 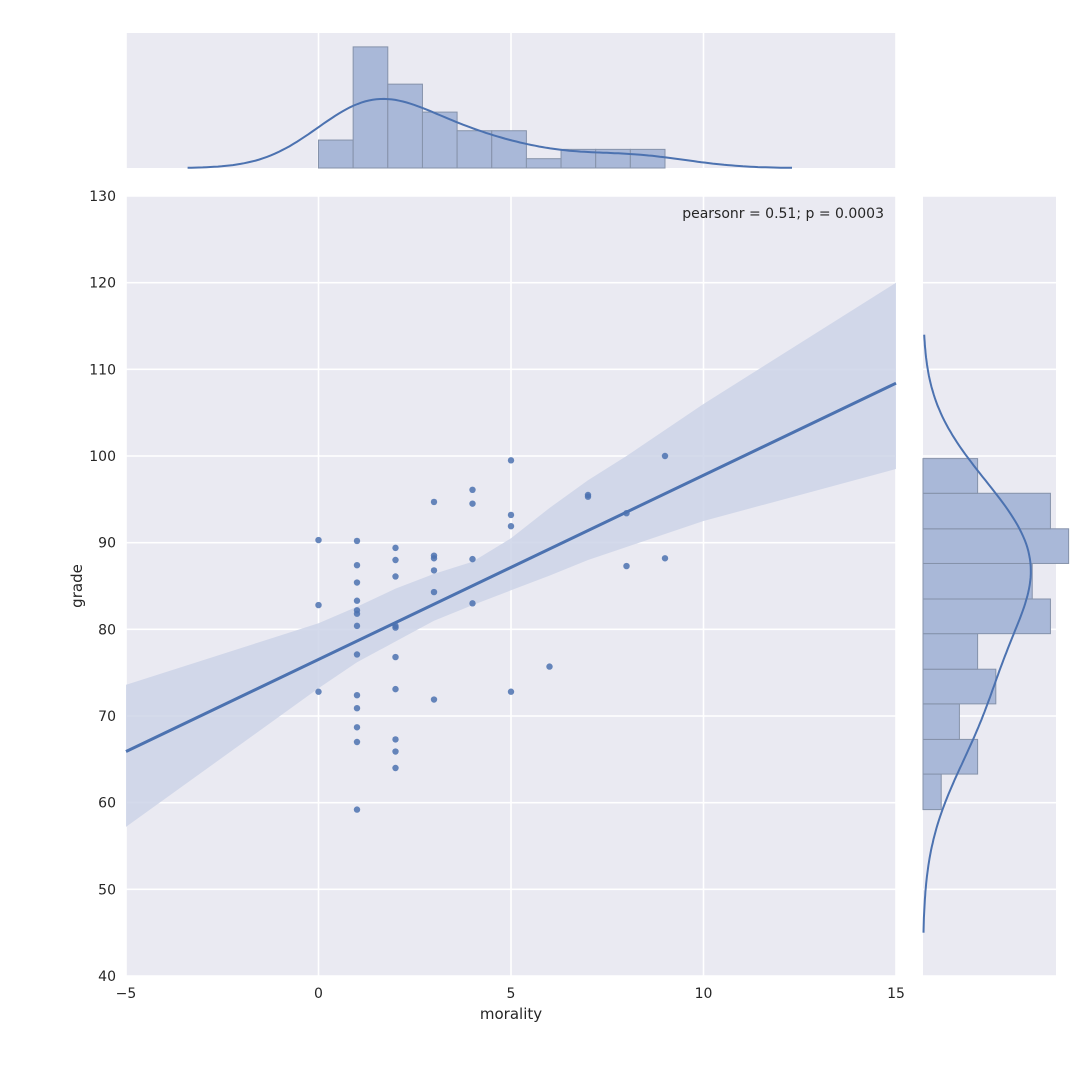 What do you see at coordinates (492, 632) in the screenshot?
I see `scatter-points` at bounding box center [492, 632].